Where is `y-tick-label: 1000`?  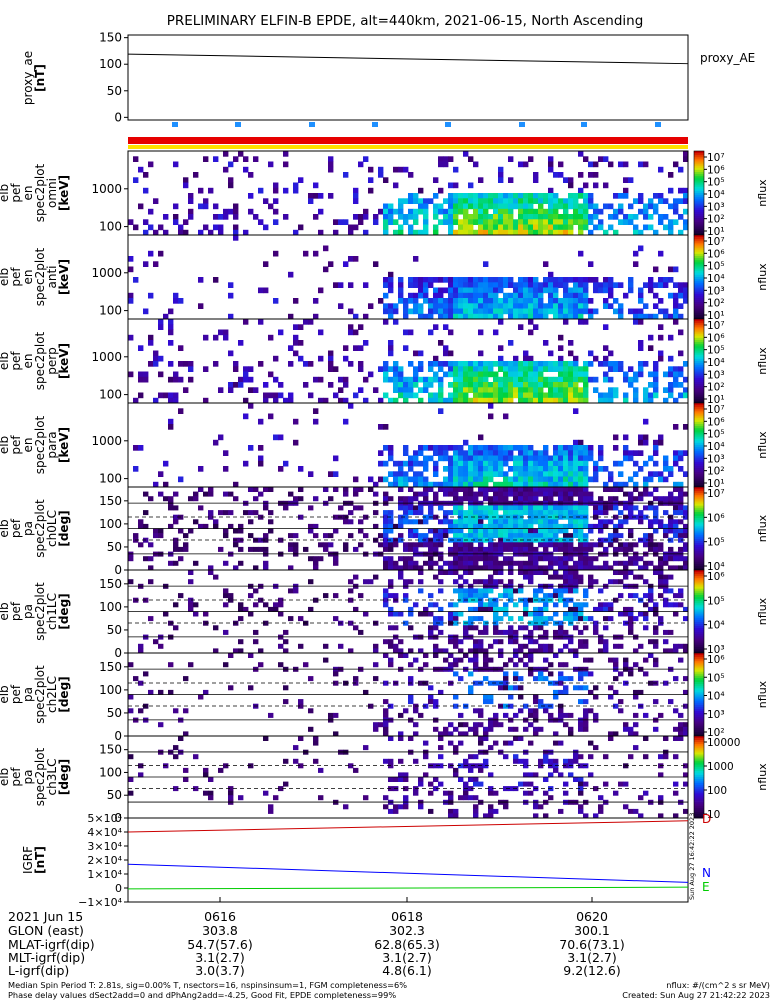
y-tick-label: 1000 is located at coordinates (106, 357).